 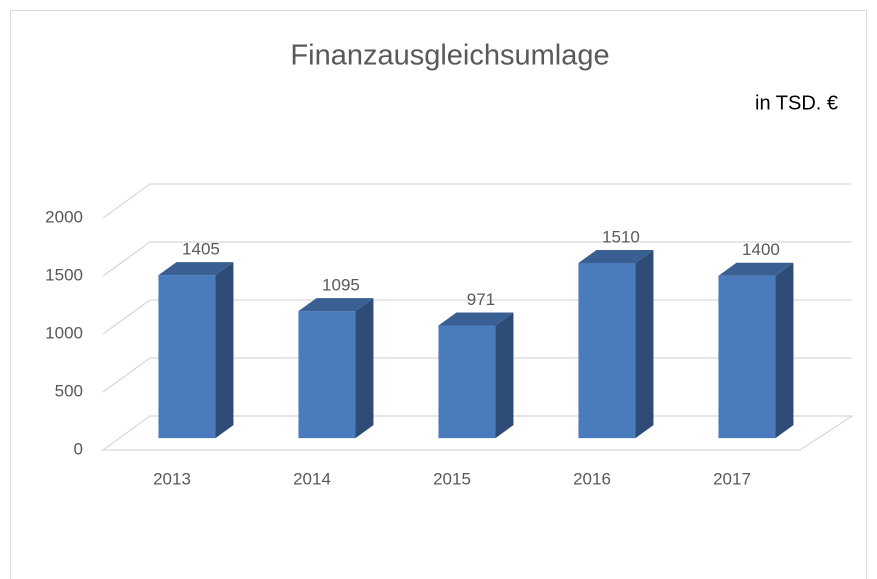 I want to click on y-tick-label: 1000, so click(x=64, y=332).